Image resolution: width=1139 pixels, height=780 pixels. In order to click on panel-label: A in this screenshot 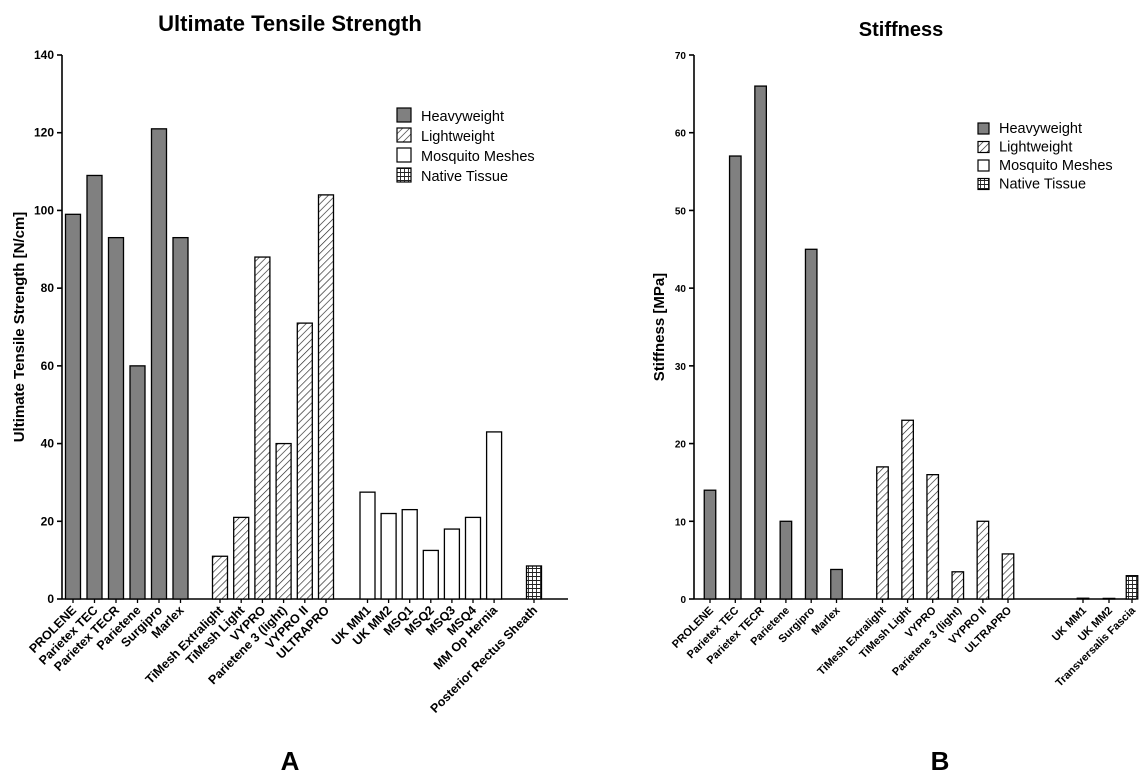, I will do `click(290, 760)`.